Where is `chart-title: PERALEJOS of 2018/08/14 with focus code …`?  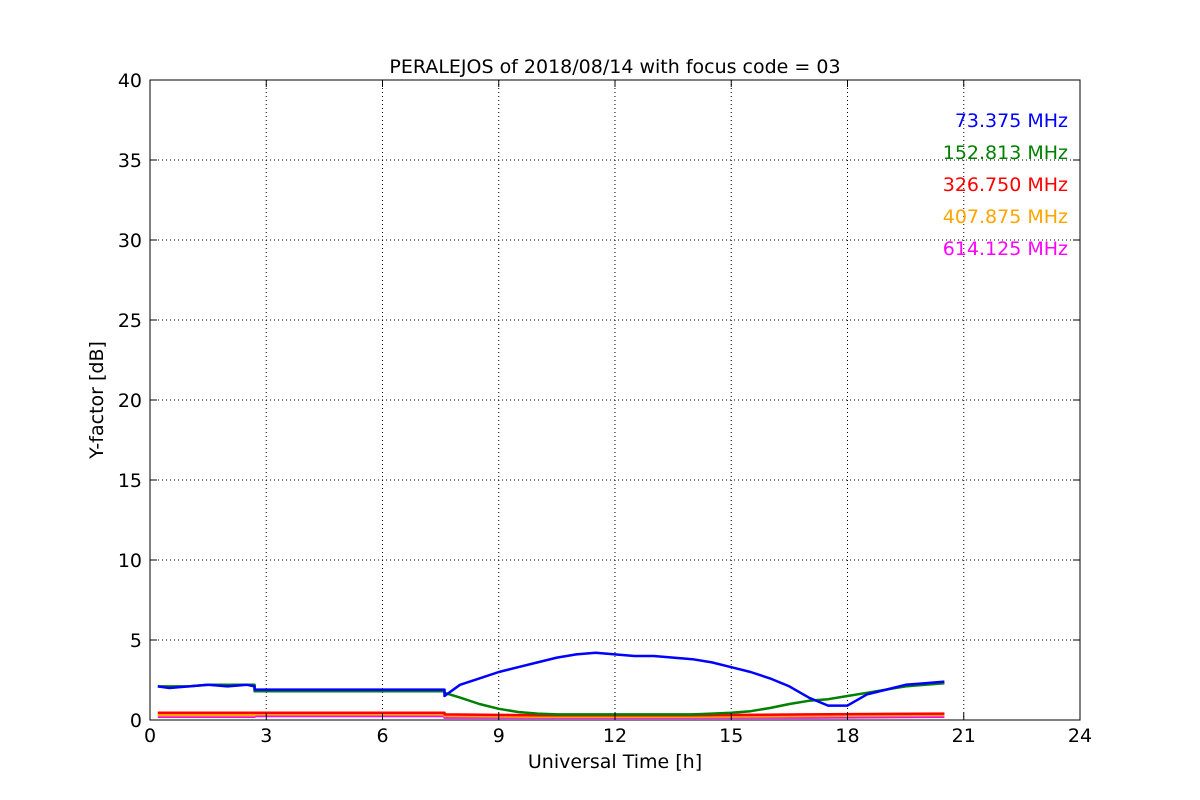
chart-title: PERALEJOS of 2018/08/14 with focus code … is located at coordinates (614, 67).